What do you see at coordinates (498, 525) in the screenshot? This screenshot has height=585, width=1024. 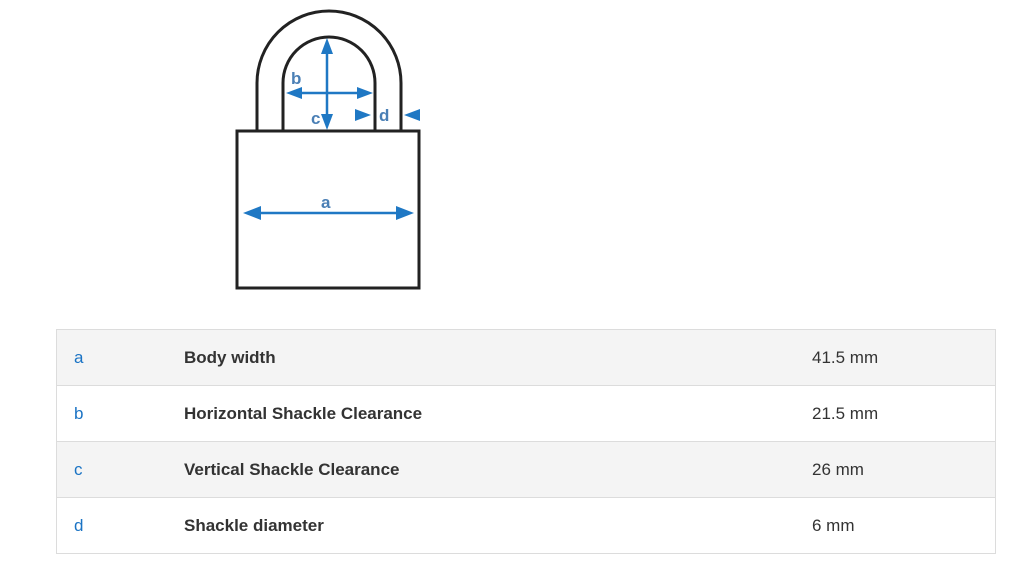 I see `dimension-label: Shackle diameter` at bounding box center [498, 525].